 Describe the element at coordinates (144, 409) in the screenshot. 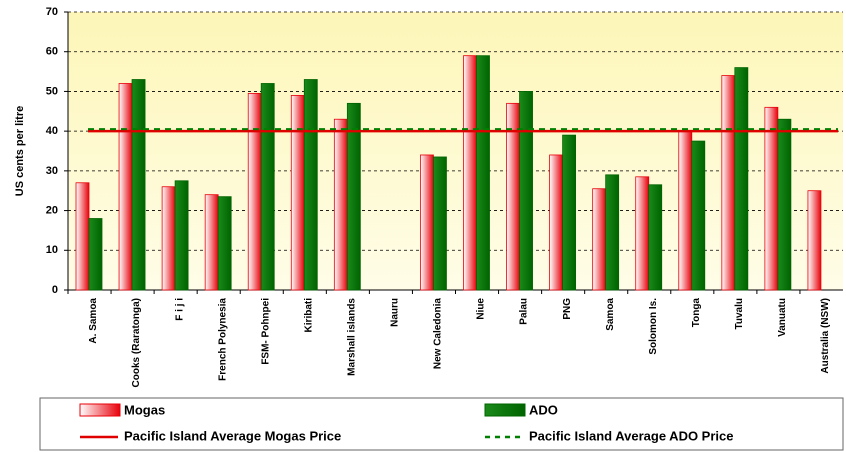

I see `legend-label: Mogas` at that location.